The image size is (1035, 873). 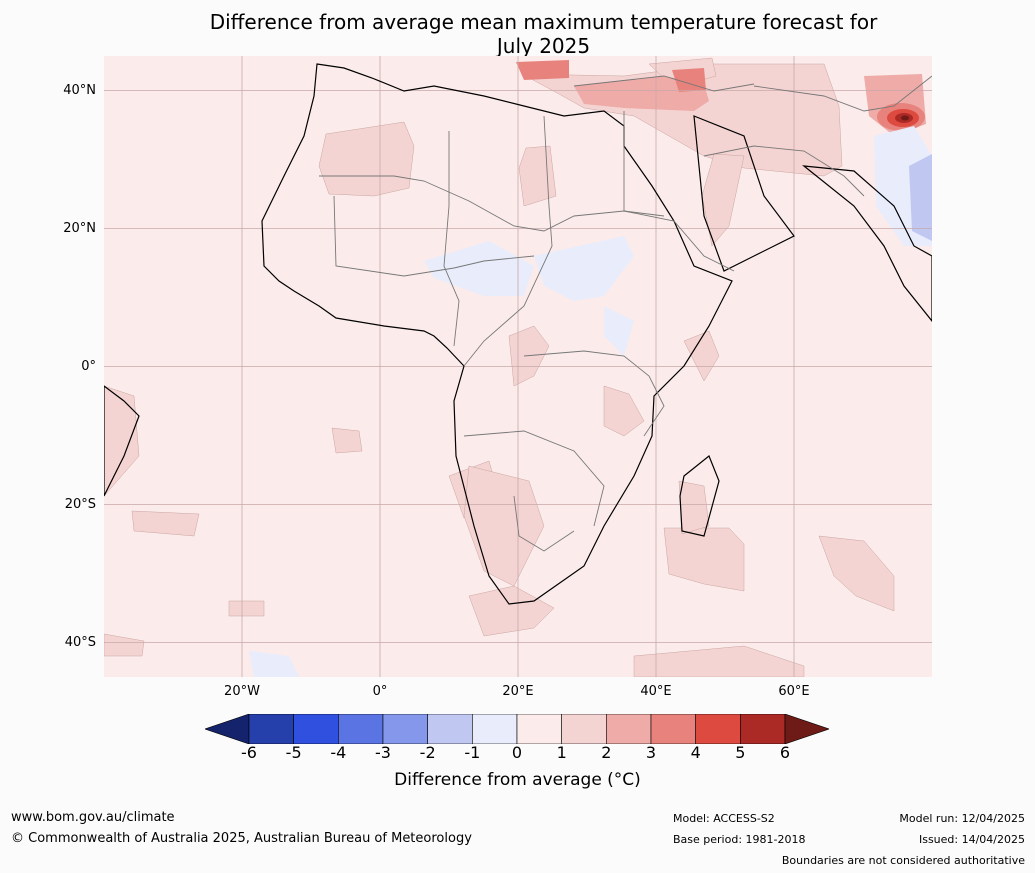 I want to click on colorbar-label: Difference from average (°C), so click(x=517, y=780).